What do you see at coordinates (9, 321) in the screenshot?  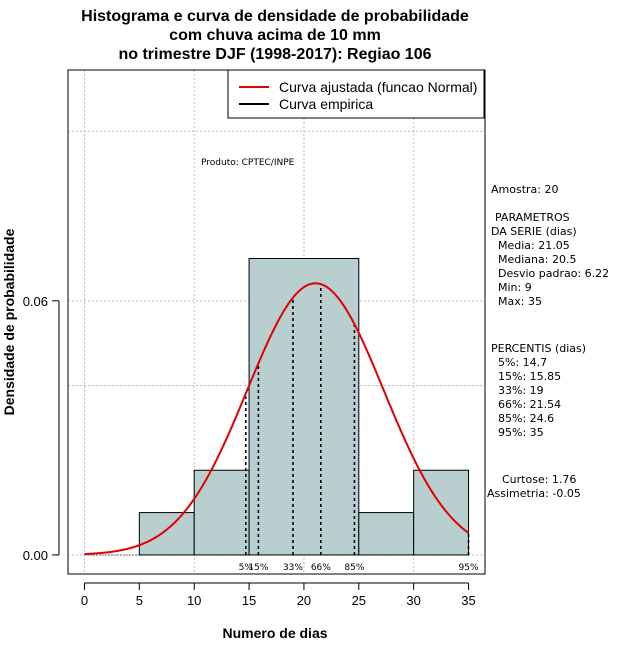 I see `y-axis-title: Densidade de probabilidade` at bounding box center [9, 321].